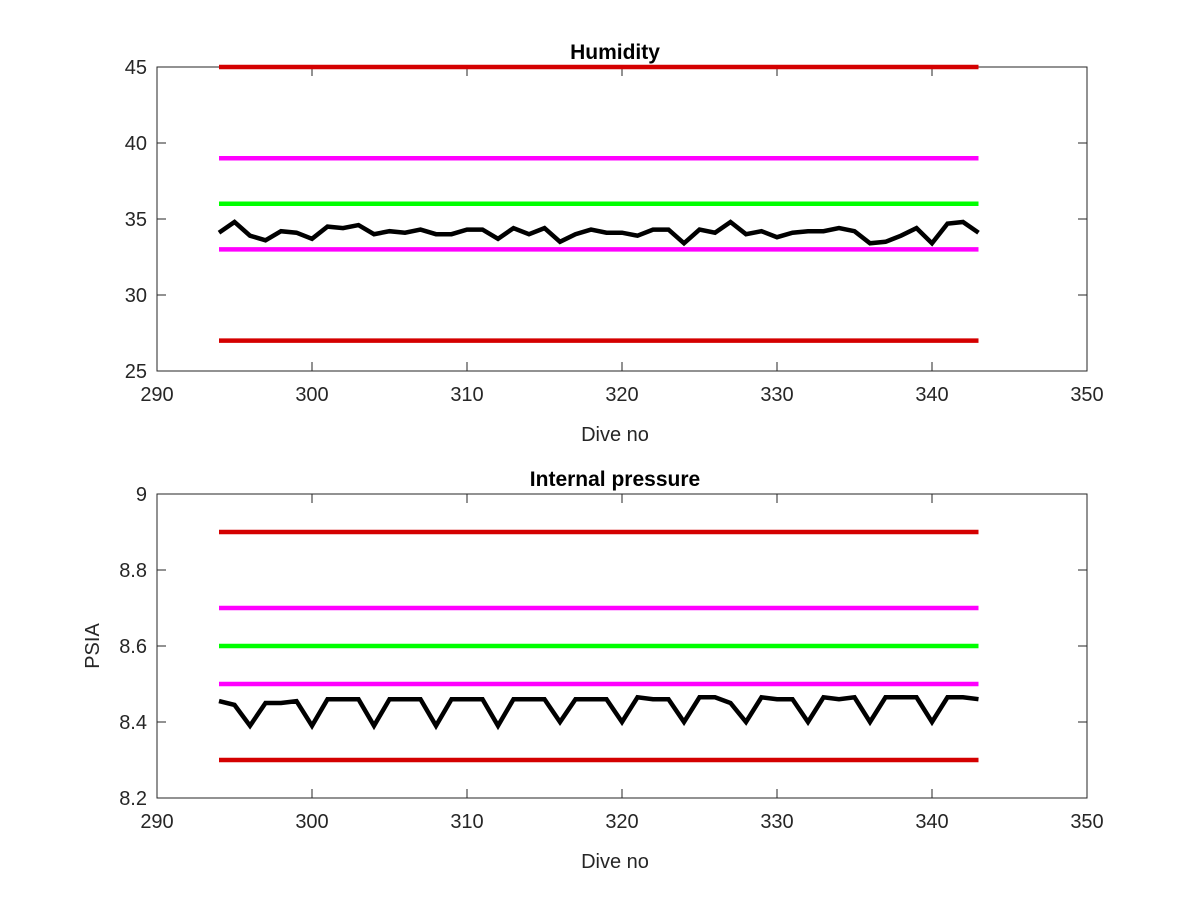 Image resolution: width=1200 pixels, height=900 pixels. I want to click on chart-title: Humidity, so click(615, 52).